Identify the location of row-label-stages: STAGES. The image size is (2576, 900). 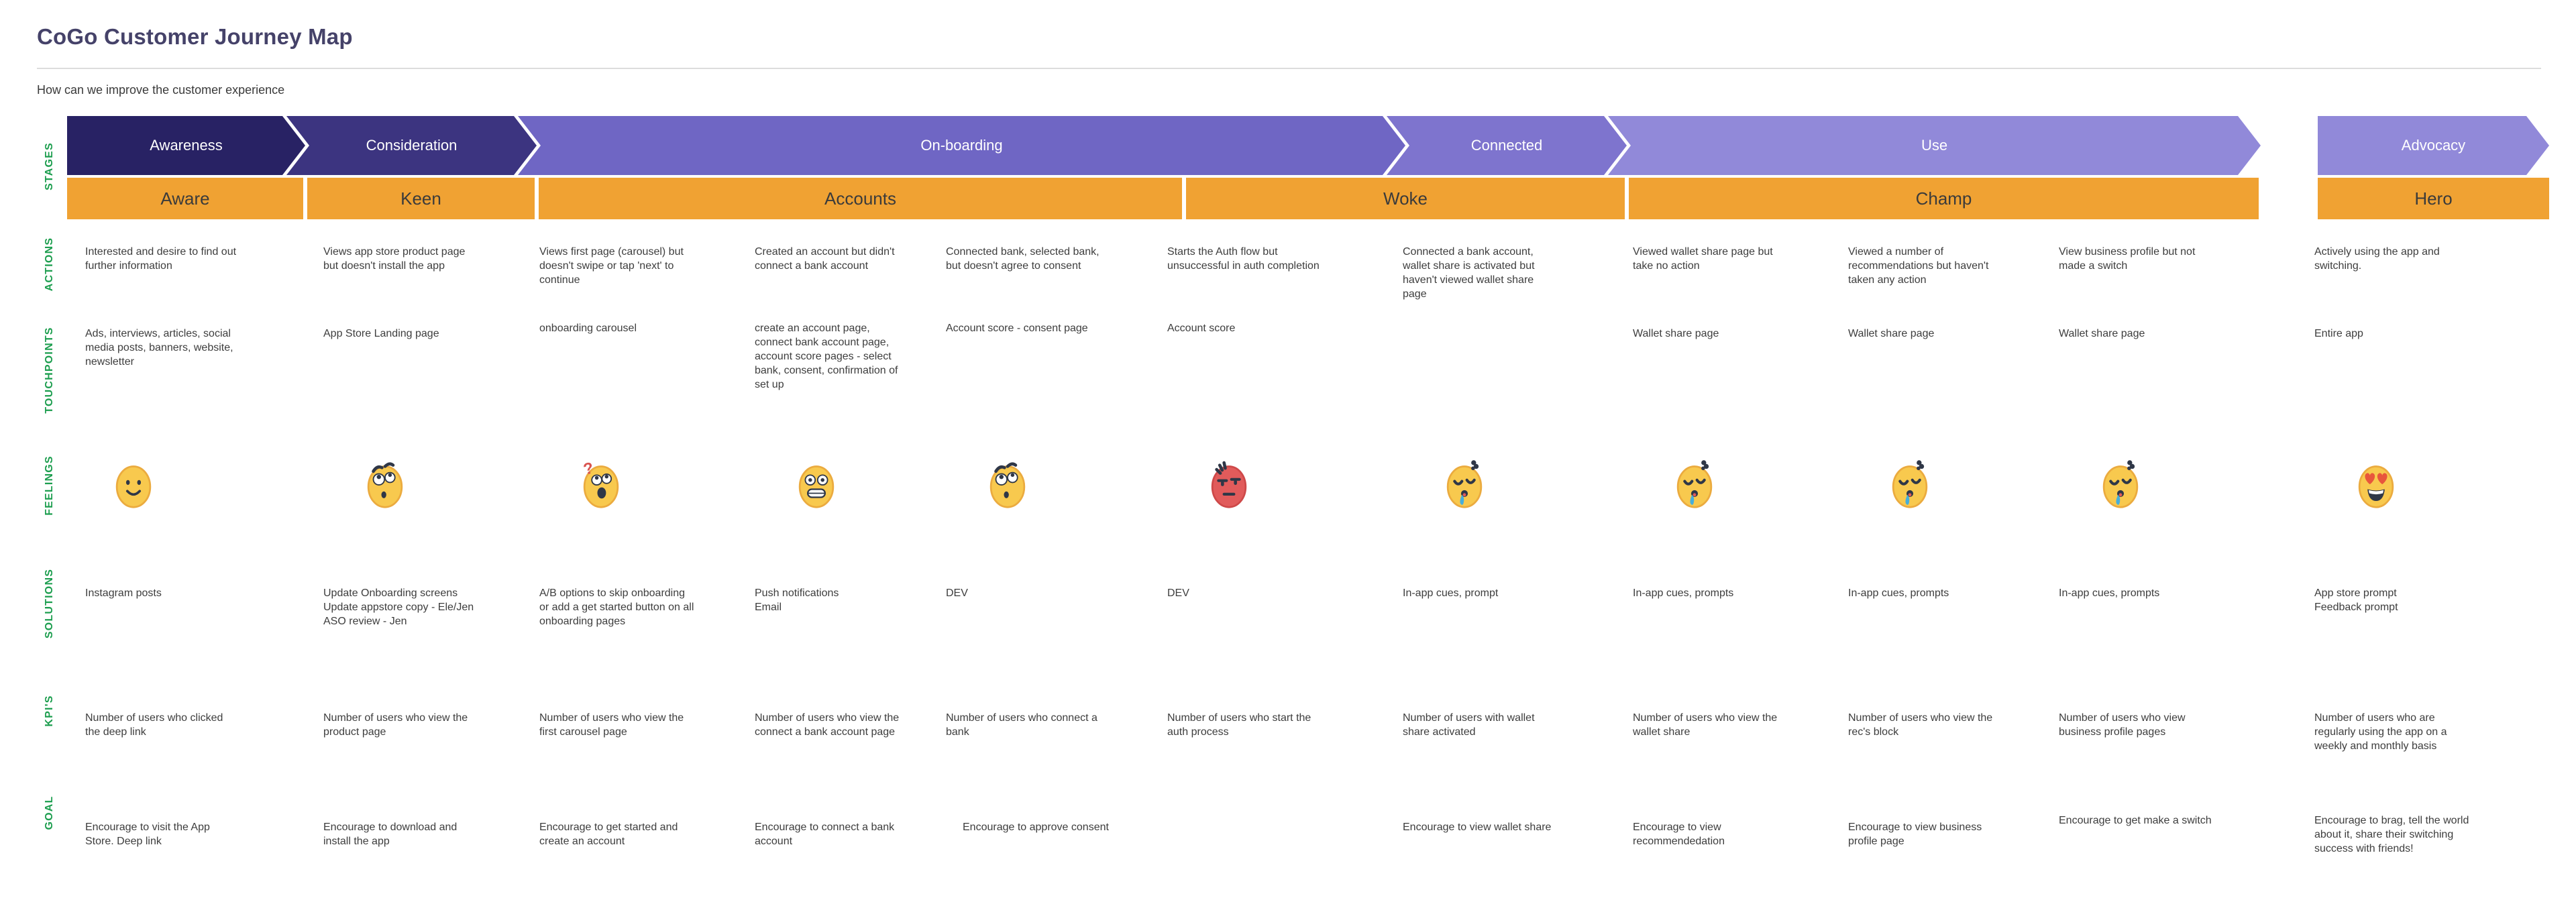
(49, 166).